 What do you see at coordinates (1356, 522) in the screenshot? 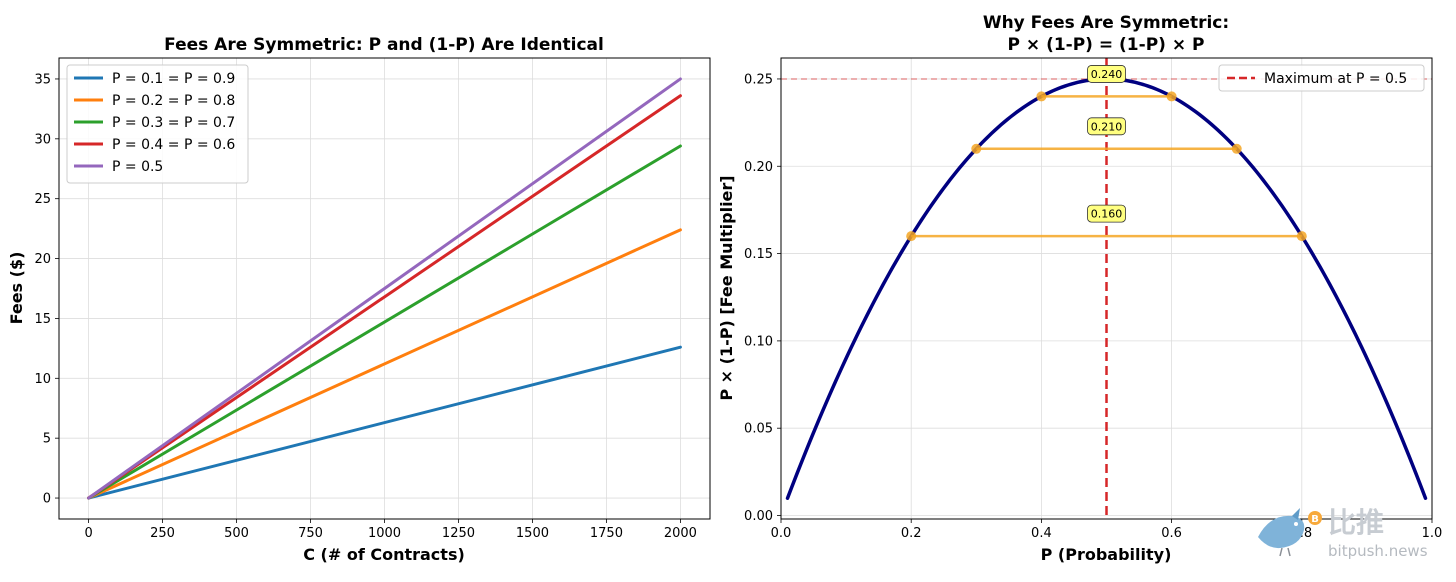
I see `watermark-cn: 比推` at bounding box center [1356, 522].